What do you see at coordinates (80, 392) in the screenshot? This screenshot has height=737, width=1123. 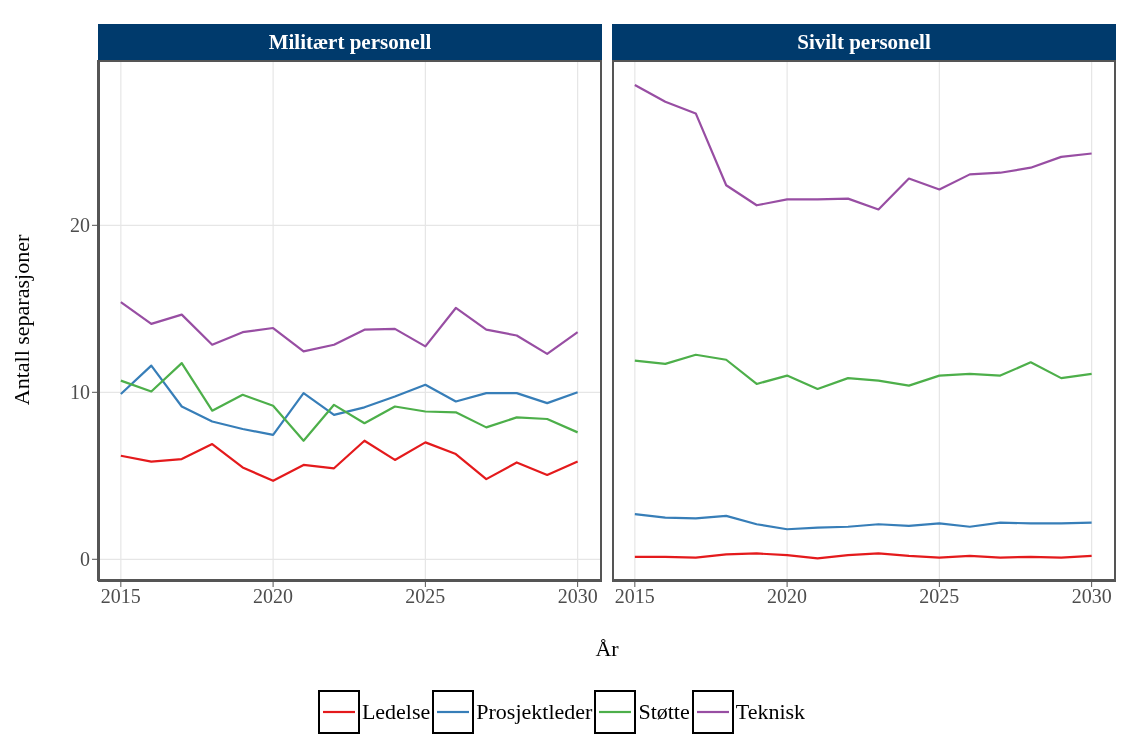 I see `y-tick-label: 10` at bounding box center [80, 392].